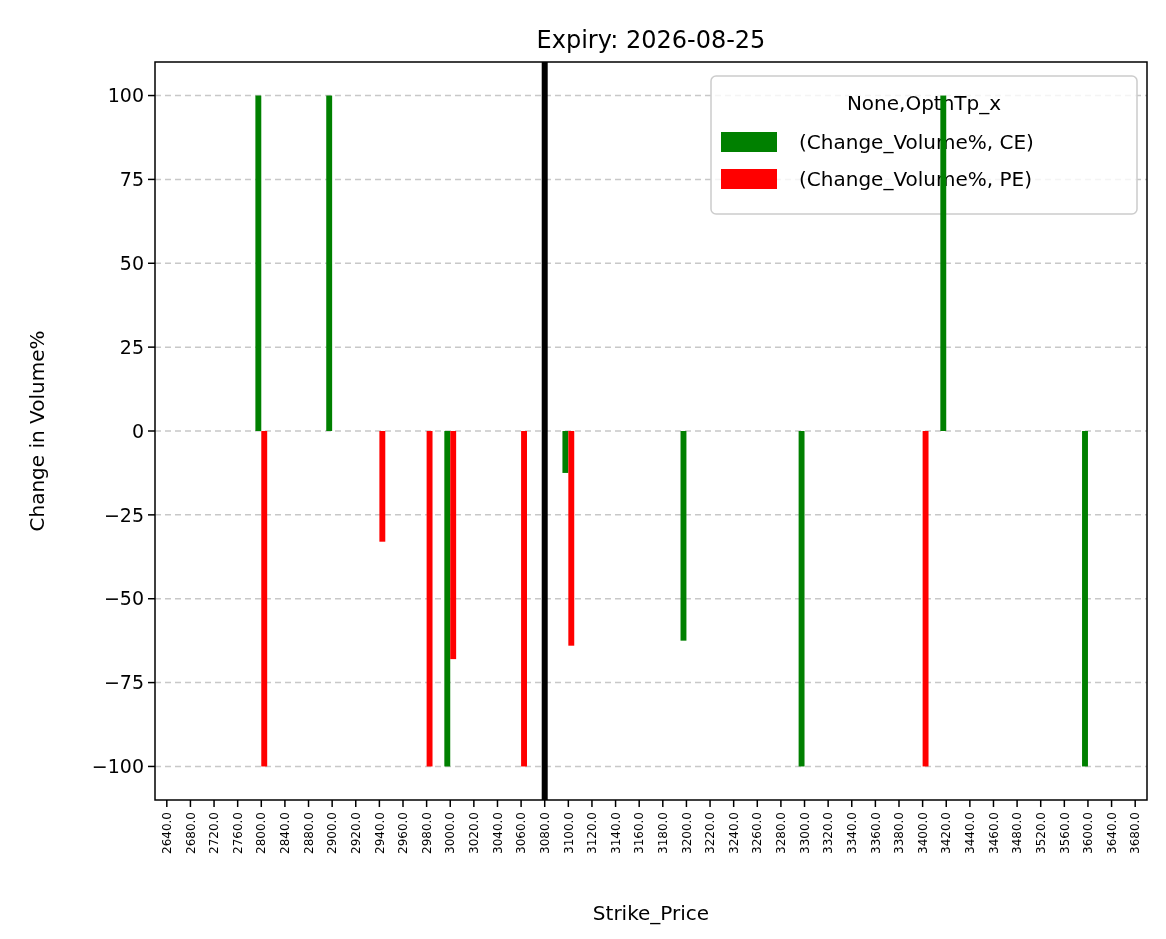 The image size is (1166, 939). Describe the element at coordinates (568, 833) in the screenshot. I see `x-tick-label: 3100.0` at that location.